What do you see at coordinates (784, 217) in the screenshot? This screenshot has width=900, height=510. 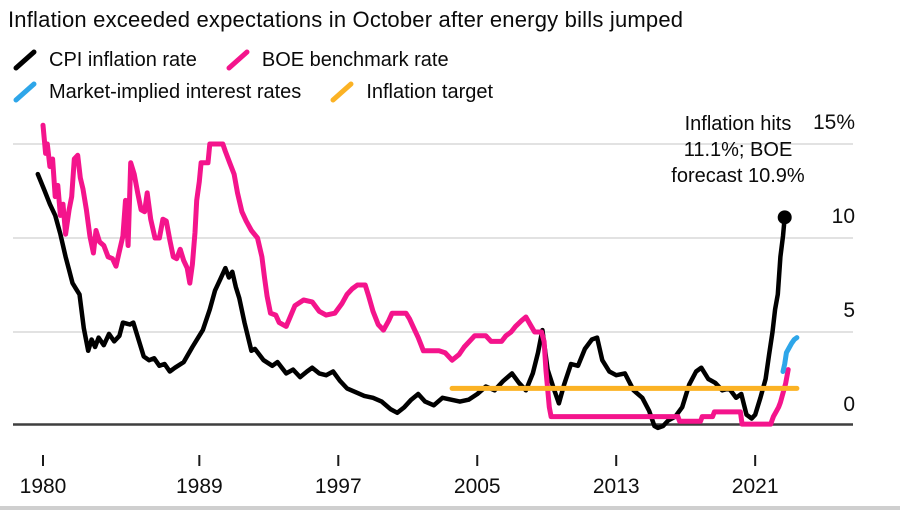 I see `cpi-latest-dot` at bounding box center [784, 217].